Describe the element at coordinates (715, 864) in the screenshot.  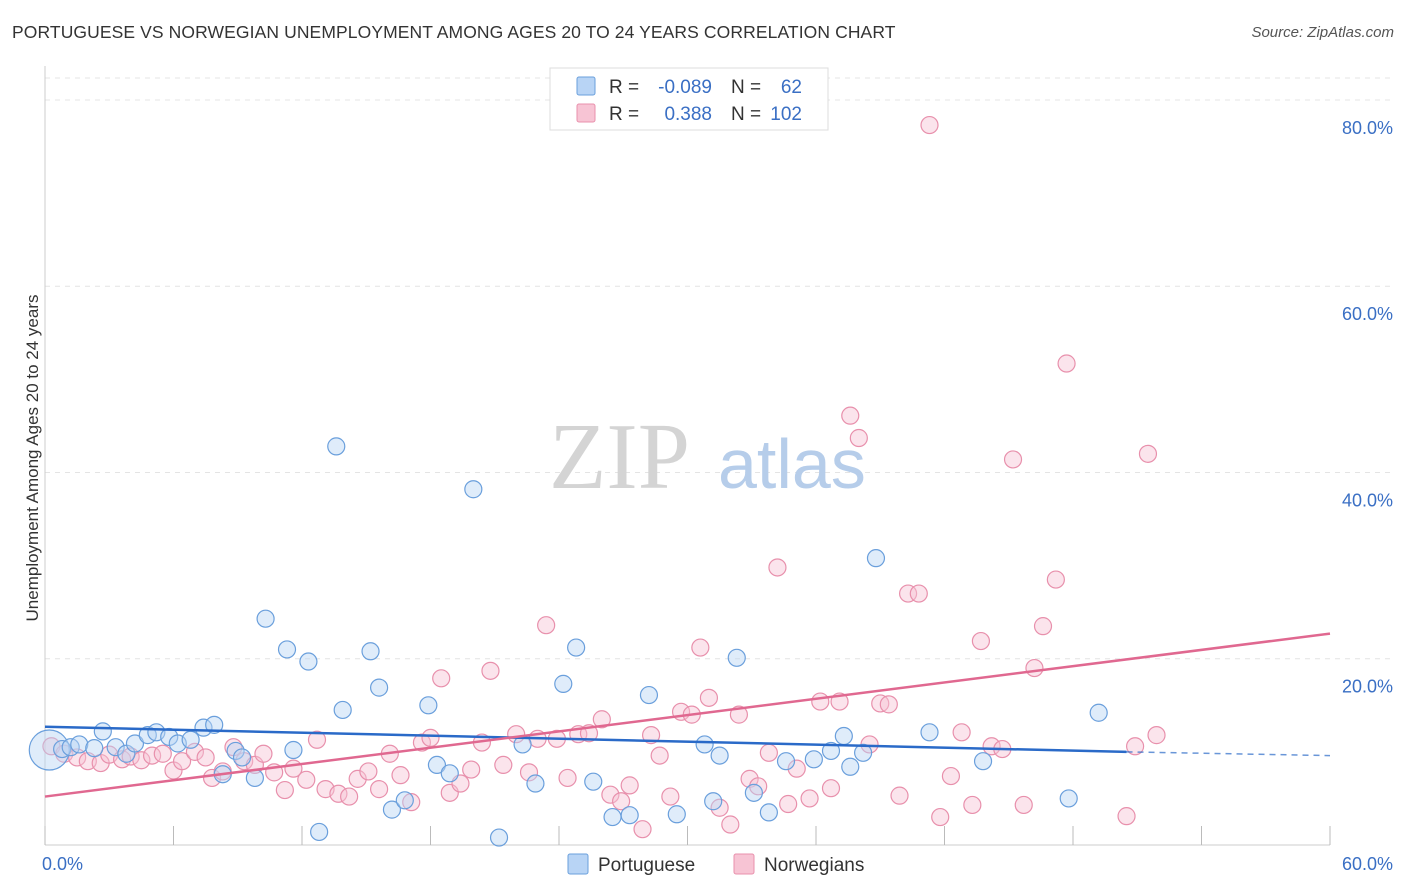
I see `bottom-legend: Portuguese Norwegians` at that location.